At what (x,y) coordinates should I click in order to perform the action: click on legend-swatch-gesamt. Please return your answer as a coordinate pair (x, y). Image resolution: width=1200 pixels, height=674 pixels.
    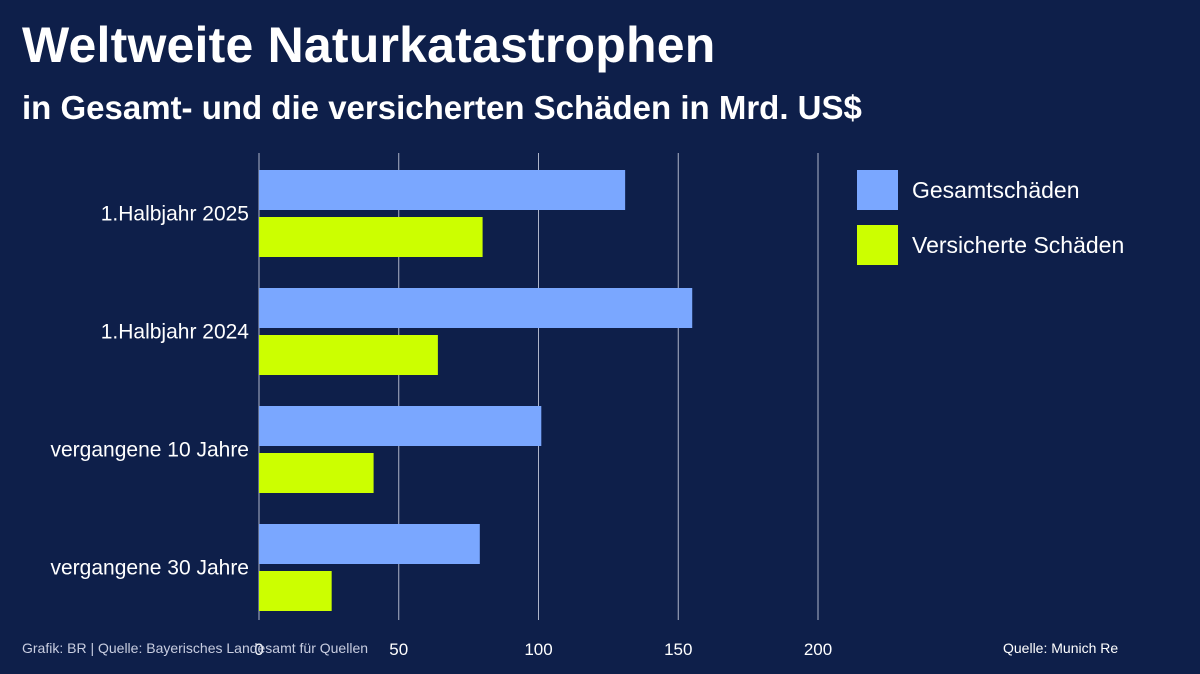
    Looking at the image, I should click on (877, 190).